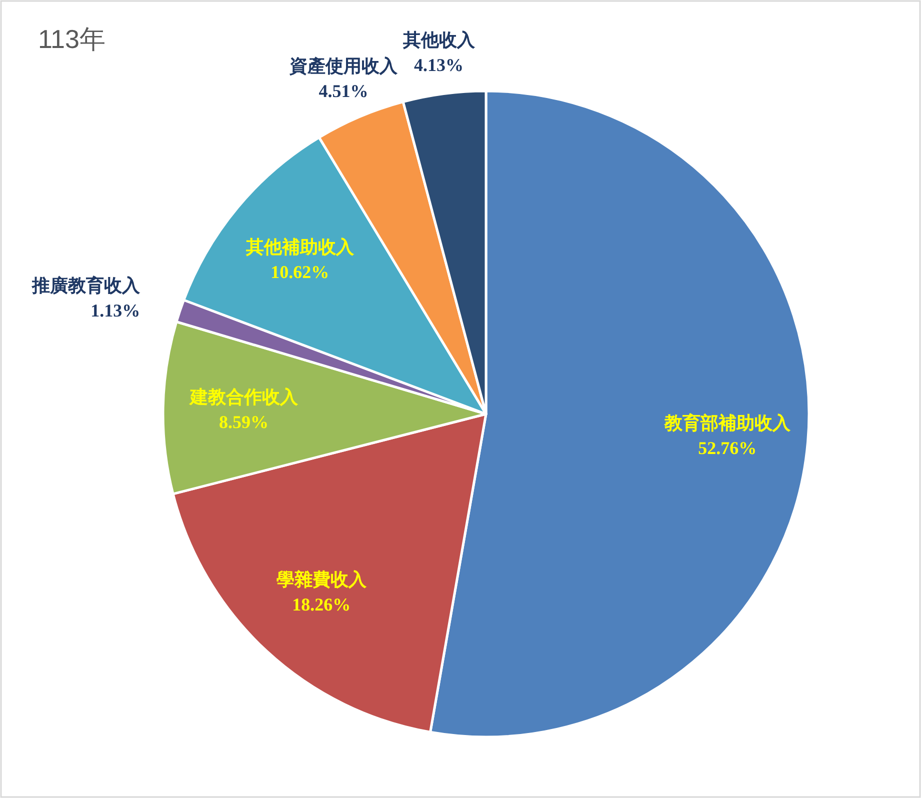  What do you see at coordinates (72, 39) in the screenshot?
I see `chart-title: 113年` at bounding box center [72, 39].